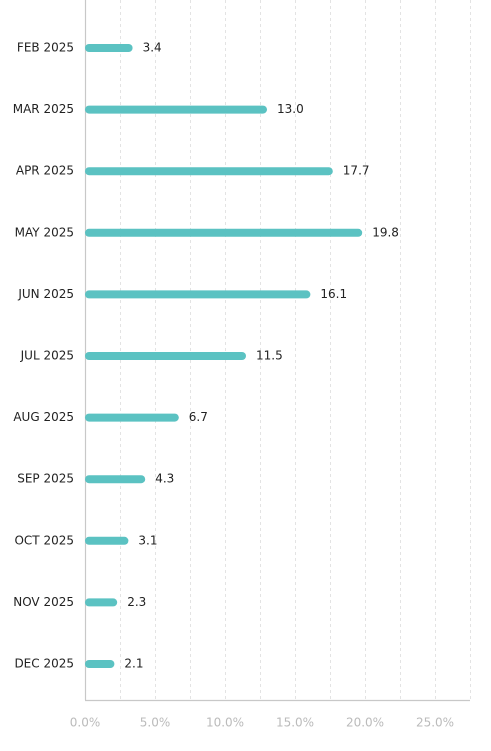 This screenshot has width=491, height=751. I want to click on x-tick-label: 5.0%, so click(155, 723).